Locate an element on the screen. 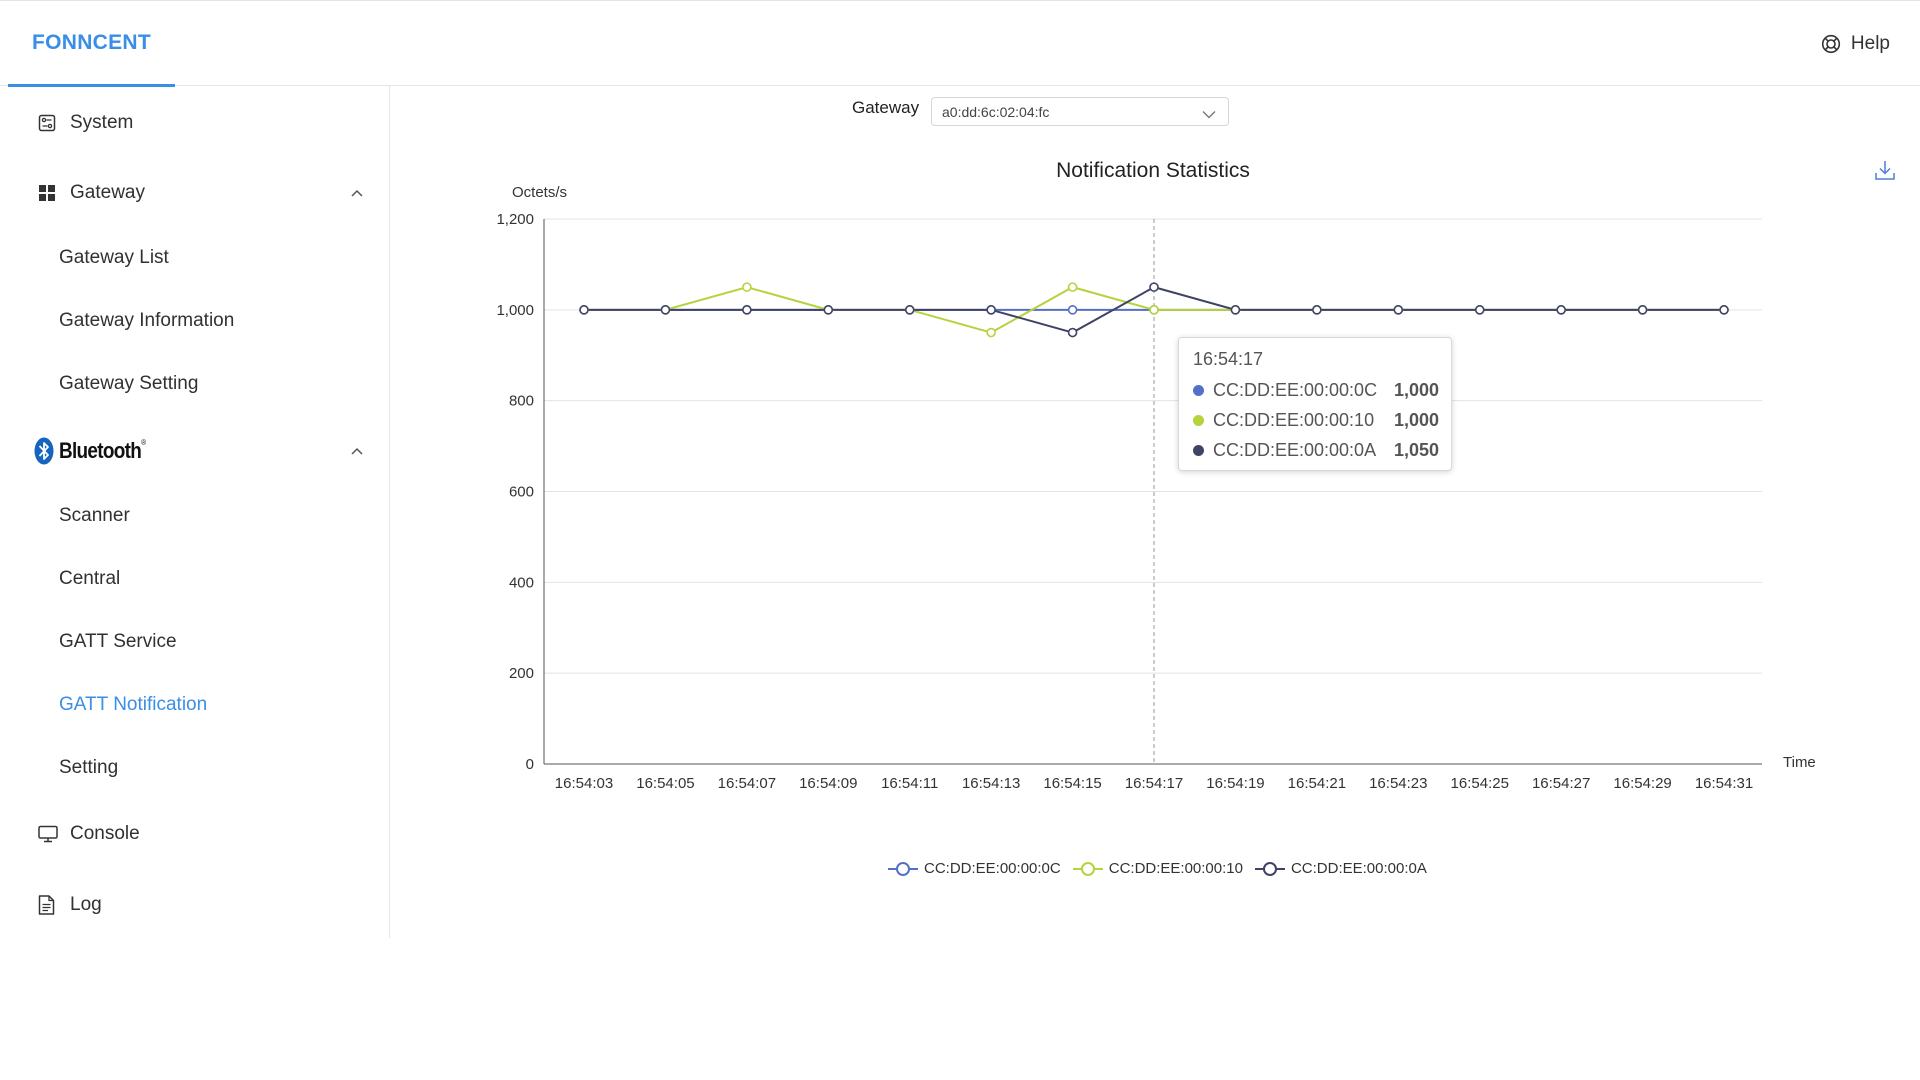  sidebar-item-bt-setting: Setting is located at coordinates (194, 768).